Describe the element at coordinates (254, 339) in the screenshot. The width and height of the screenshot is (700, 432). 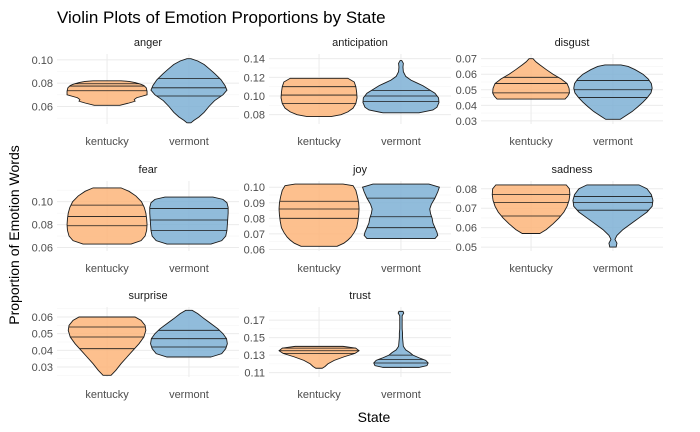
I see `y-tick-label: 0.15` at that location.